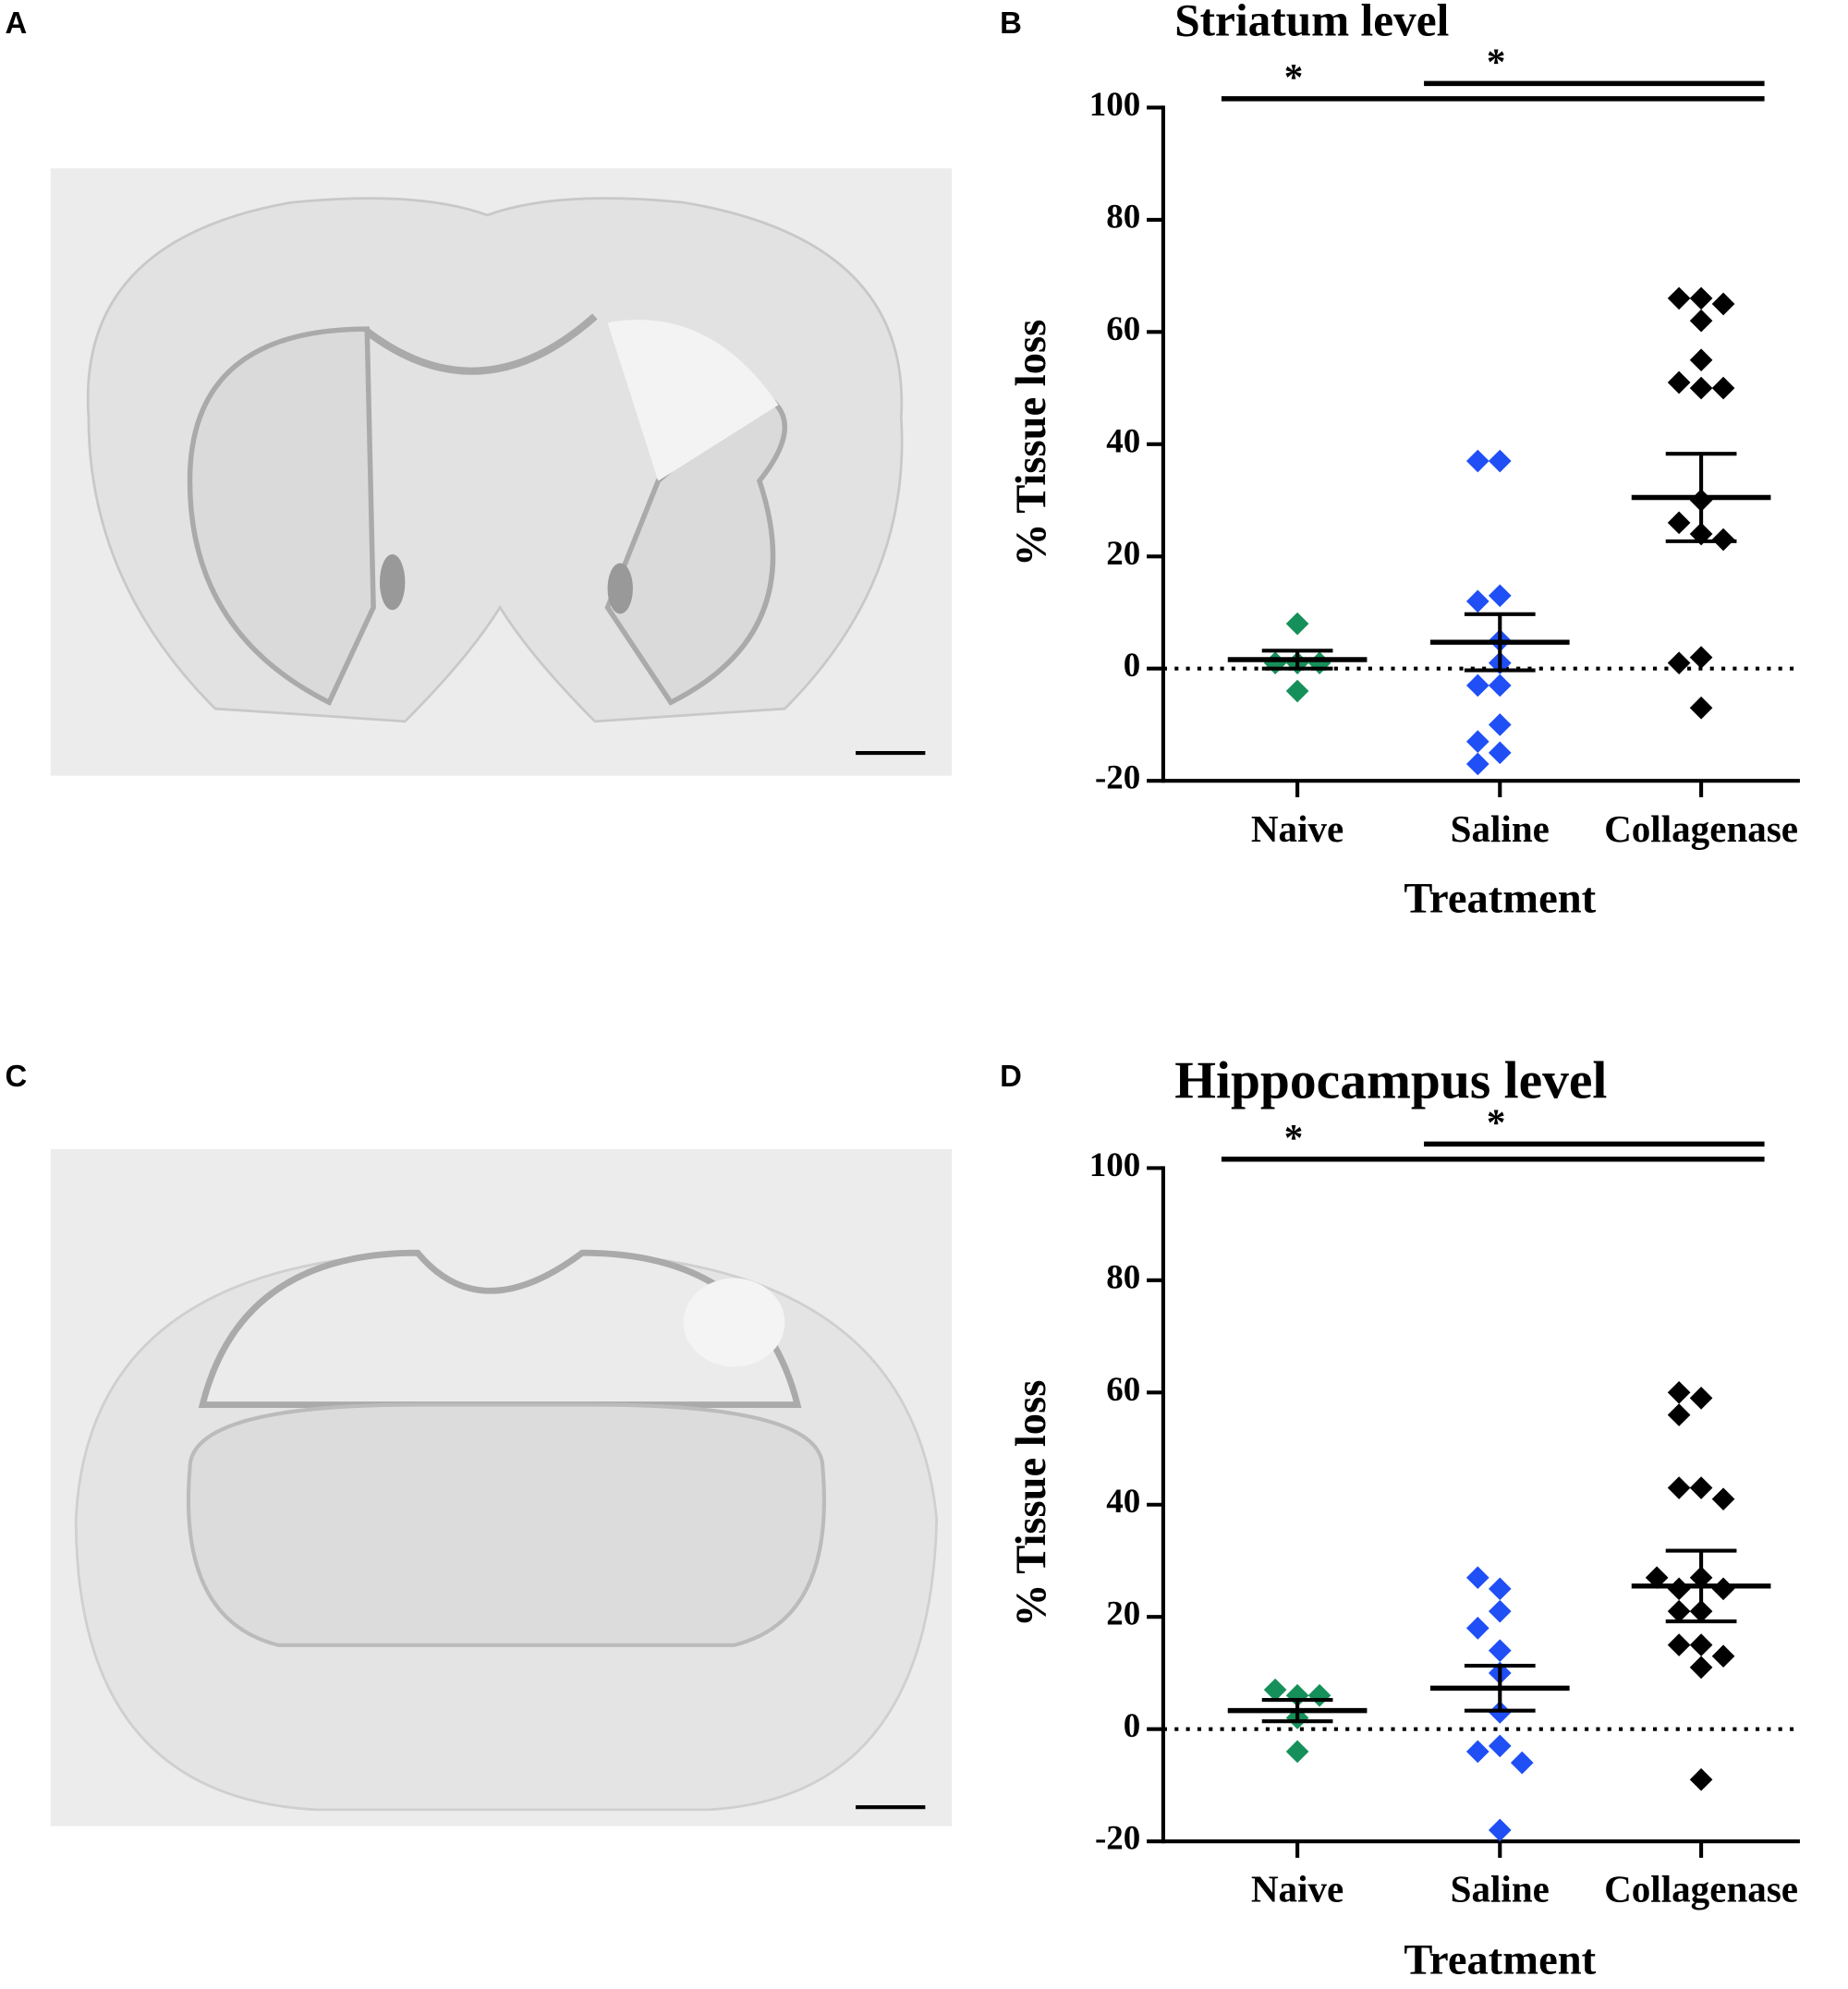 Image resolution: width=1848 pixels, height=1989 pixels. What do you see at coordinates (1011, 1076) in the screenshot?
I see `panel-label: D` at bounding box center [1011, 1076].